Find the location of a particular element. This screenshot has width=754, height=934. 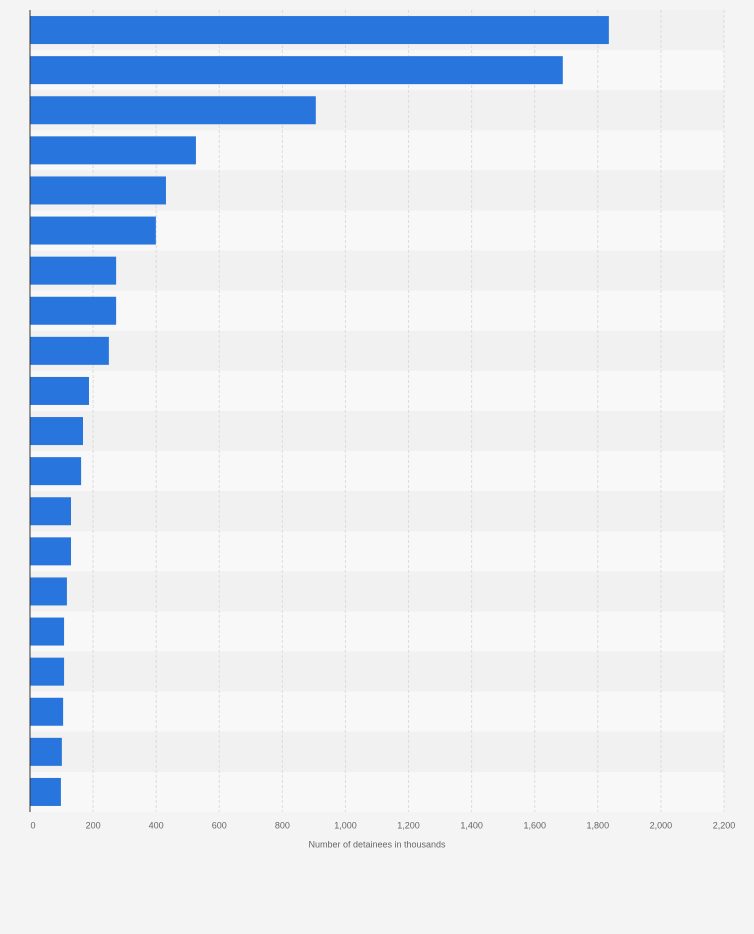

x-tick-label: 2,000 is located at coordinates (661, 825).